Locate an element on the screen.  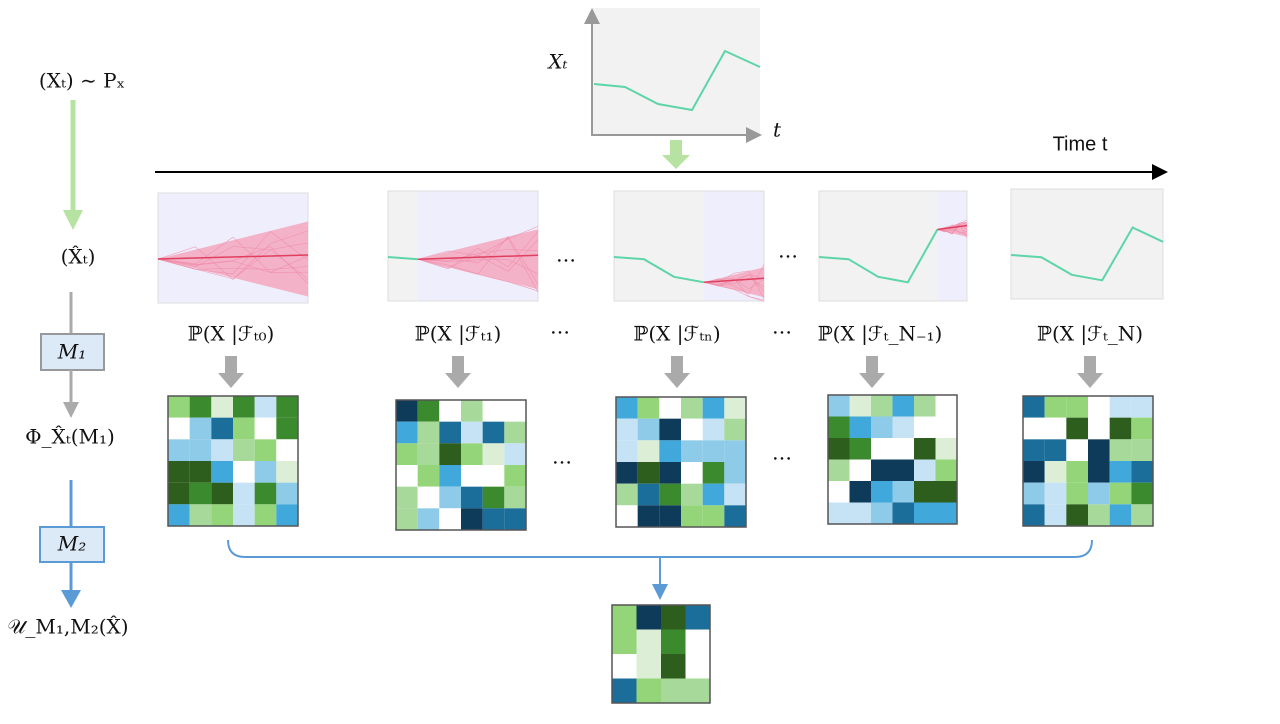
panel-past is located at coordinates (1087, 244).